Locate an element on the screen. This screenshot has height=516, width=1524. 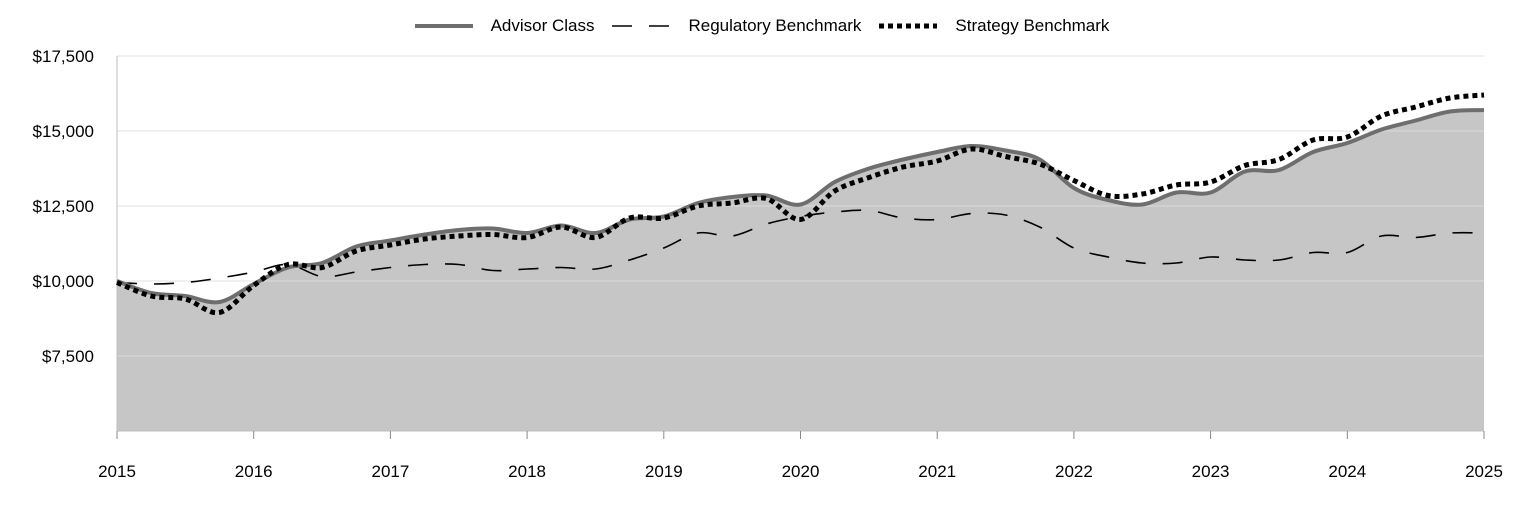
legend-swatch-dotted is located at coordinates (908, 26).